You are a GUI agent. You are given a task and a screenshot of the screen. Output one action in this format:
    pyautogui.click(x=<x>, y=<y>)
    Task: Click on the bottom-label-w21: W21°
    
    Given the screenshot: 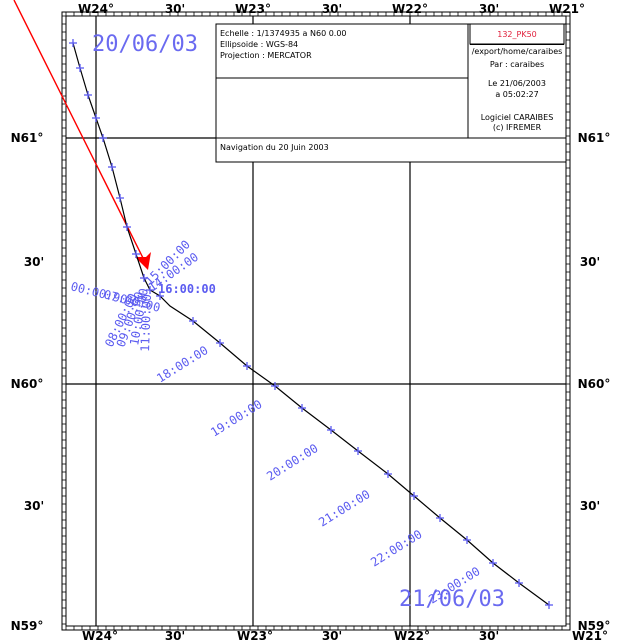 What is the action you would take?
    pyautogui.click(x=590, y=635)
    